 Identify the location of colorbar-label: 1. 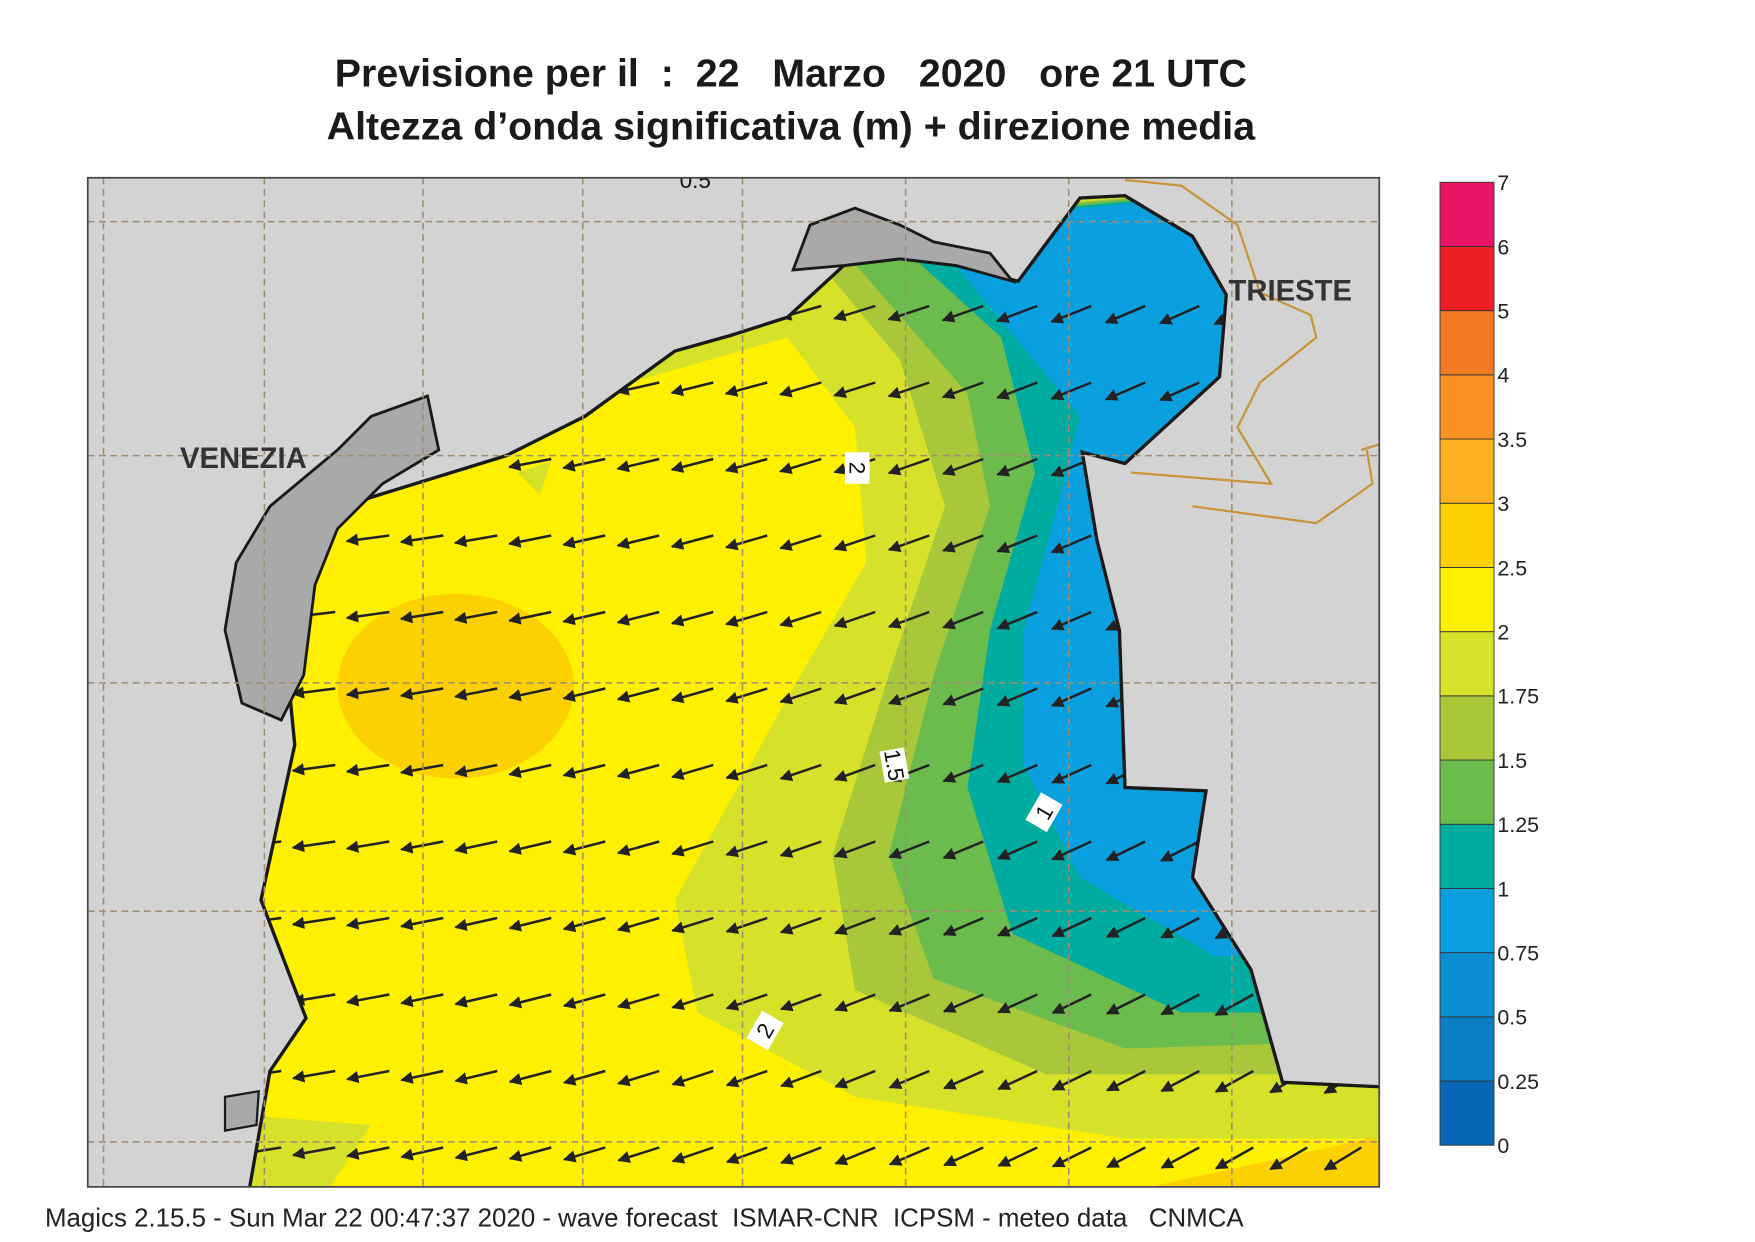
(1503, 889).